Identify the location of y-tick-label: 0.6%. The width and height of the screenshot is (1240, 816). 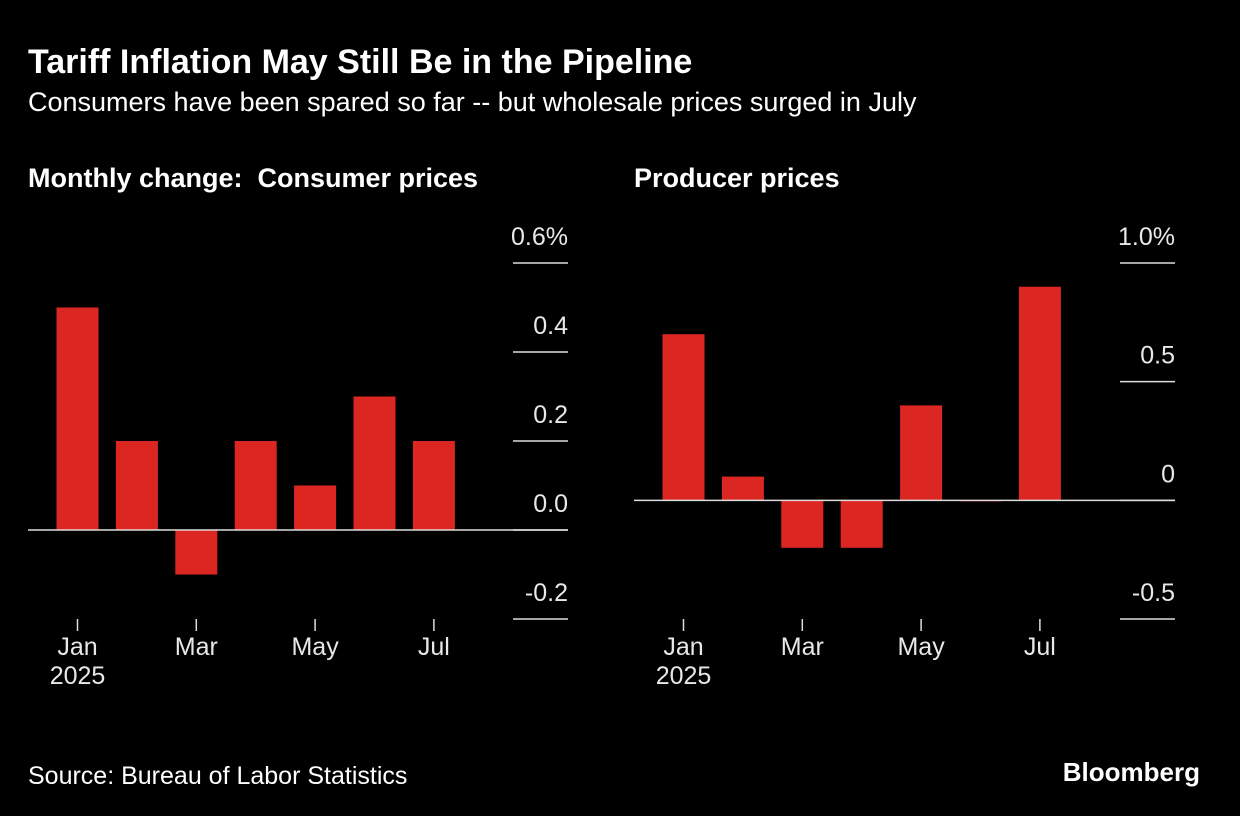
(539, 237).